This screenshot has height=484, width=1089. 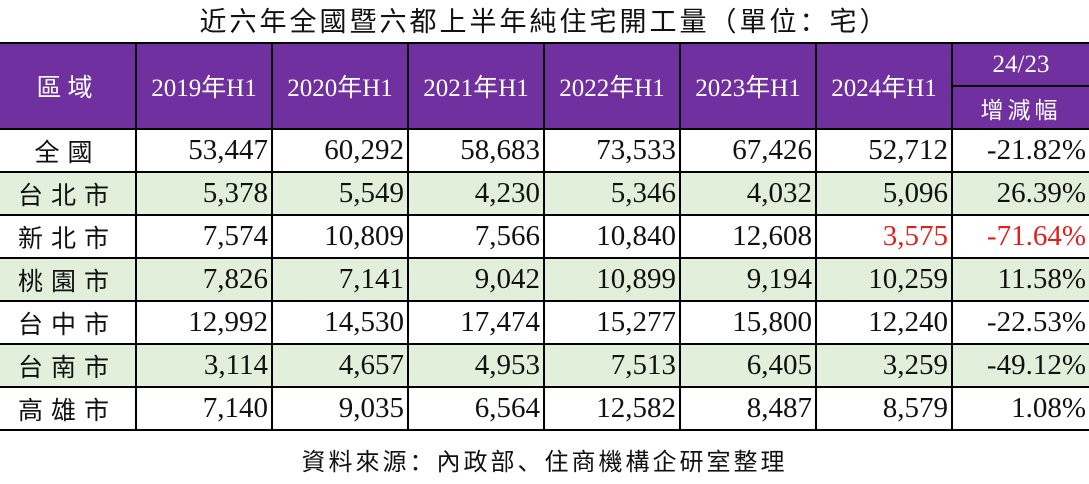 I want to click on value-cell: 9,035, so click(x=340, y=408).